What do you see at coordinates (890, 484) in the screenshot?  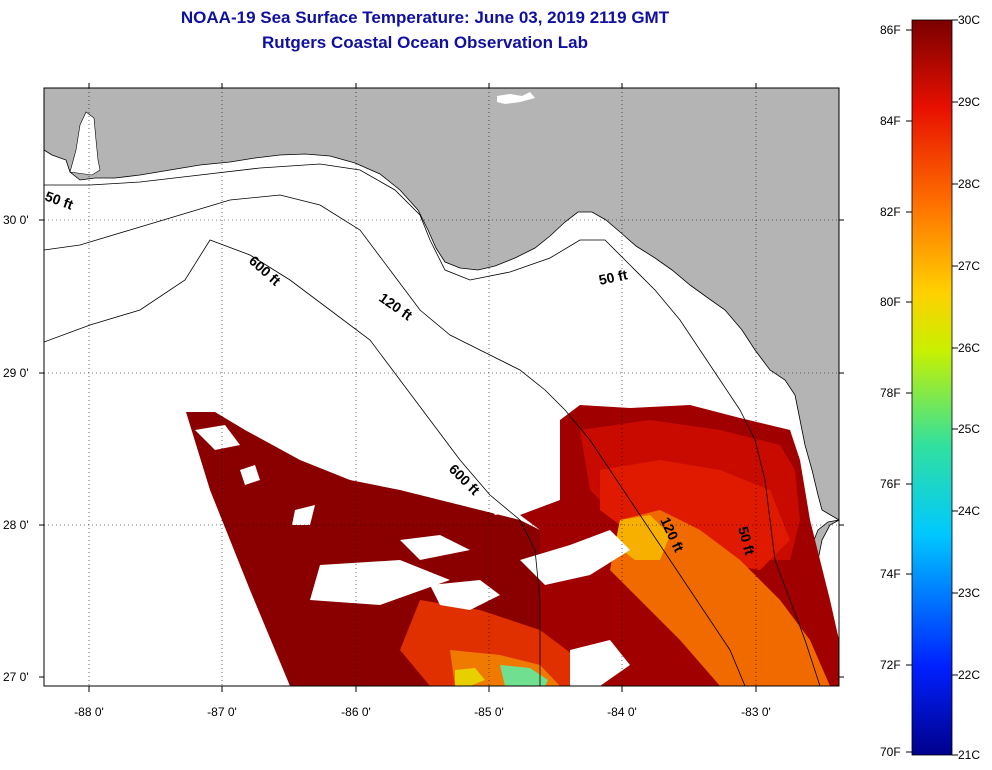 I see `cb-f-76: 76F` at bounding box center [890, 484].